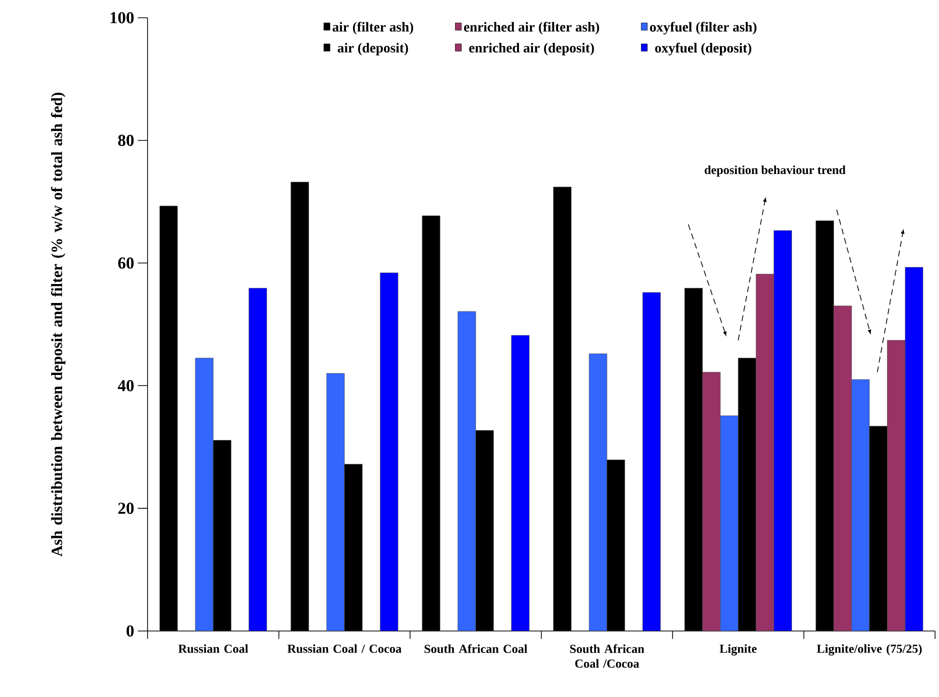  Describe the element at coordinates (58, 324) in the screenshot. I see `y-axis-title: Ash distribution between deposit and filter (% w/w of total ash fed)` at that location.